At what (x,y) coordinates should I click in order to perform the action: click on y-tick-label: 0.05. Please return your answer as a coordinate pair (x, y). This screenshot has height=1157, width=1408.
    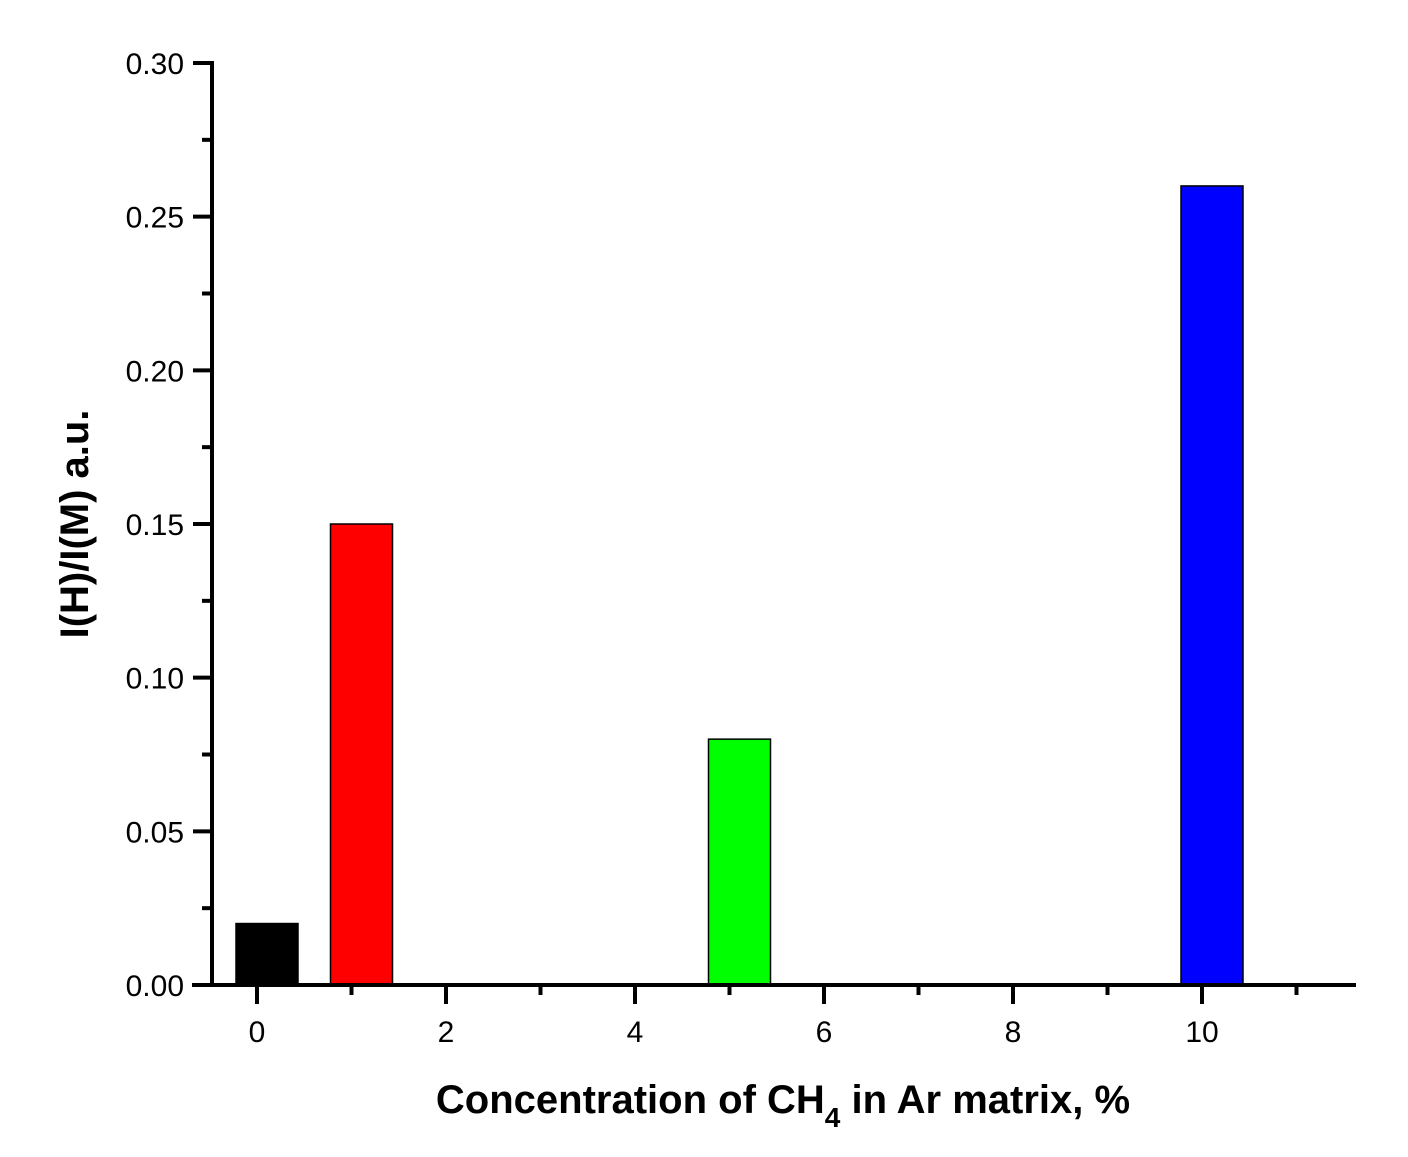
    Looking at the image, I should click on (155, 832).